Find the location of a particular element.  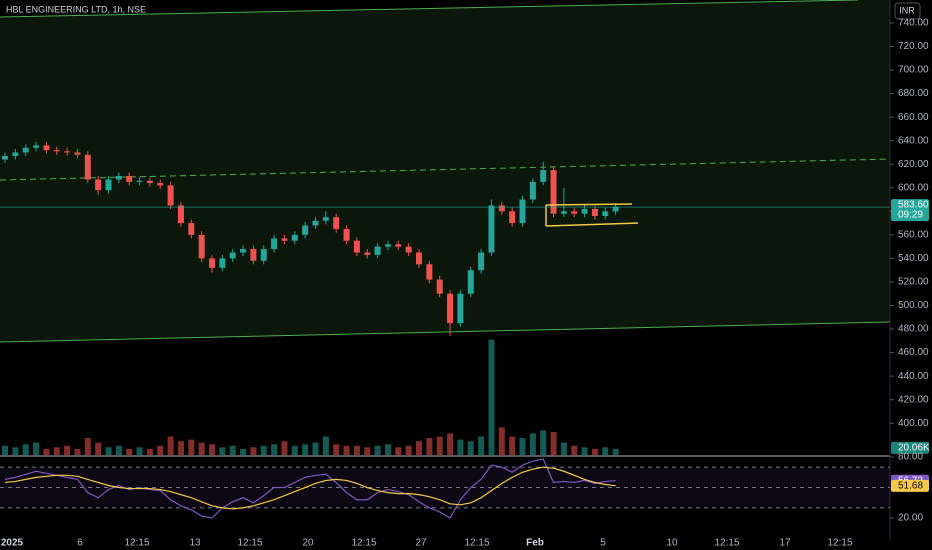

x-tick-label: 10 is located at coordinates (672, 543).